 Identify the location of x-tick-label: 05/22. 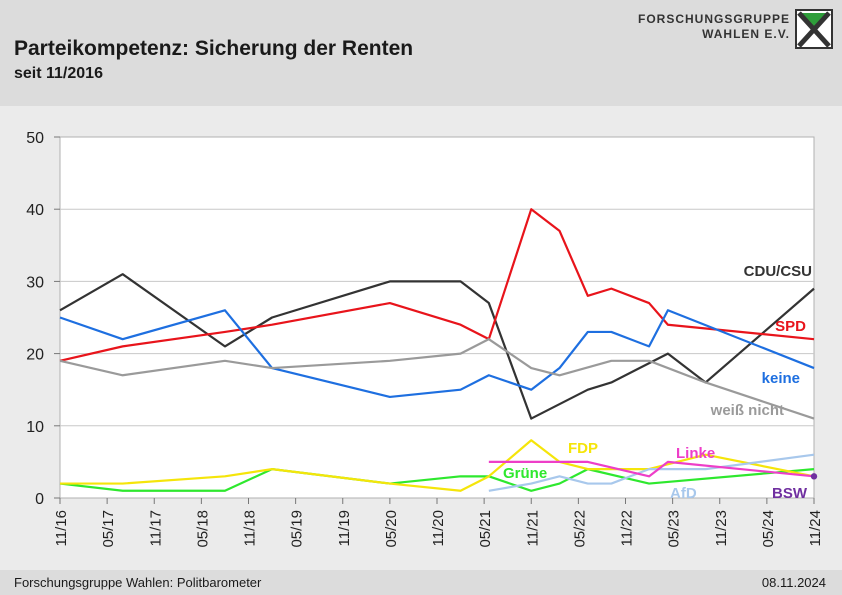
(579, 529).